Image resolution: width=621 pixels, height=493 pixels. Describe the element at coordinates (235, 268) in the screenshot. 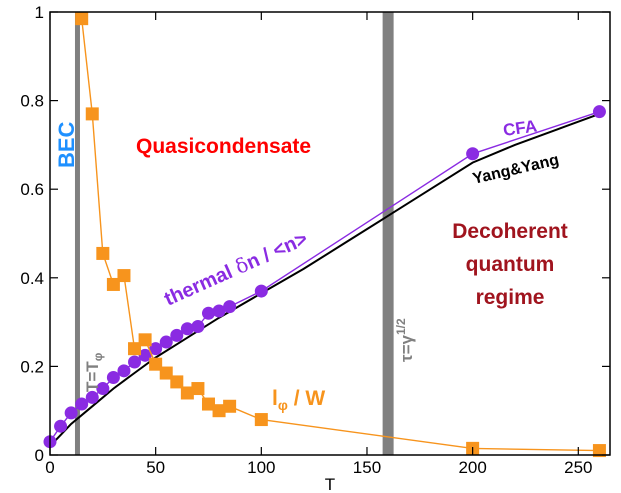

I see `thermal-label: thermal δn / <n>` at that location.